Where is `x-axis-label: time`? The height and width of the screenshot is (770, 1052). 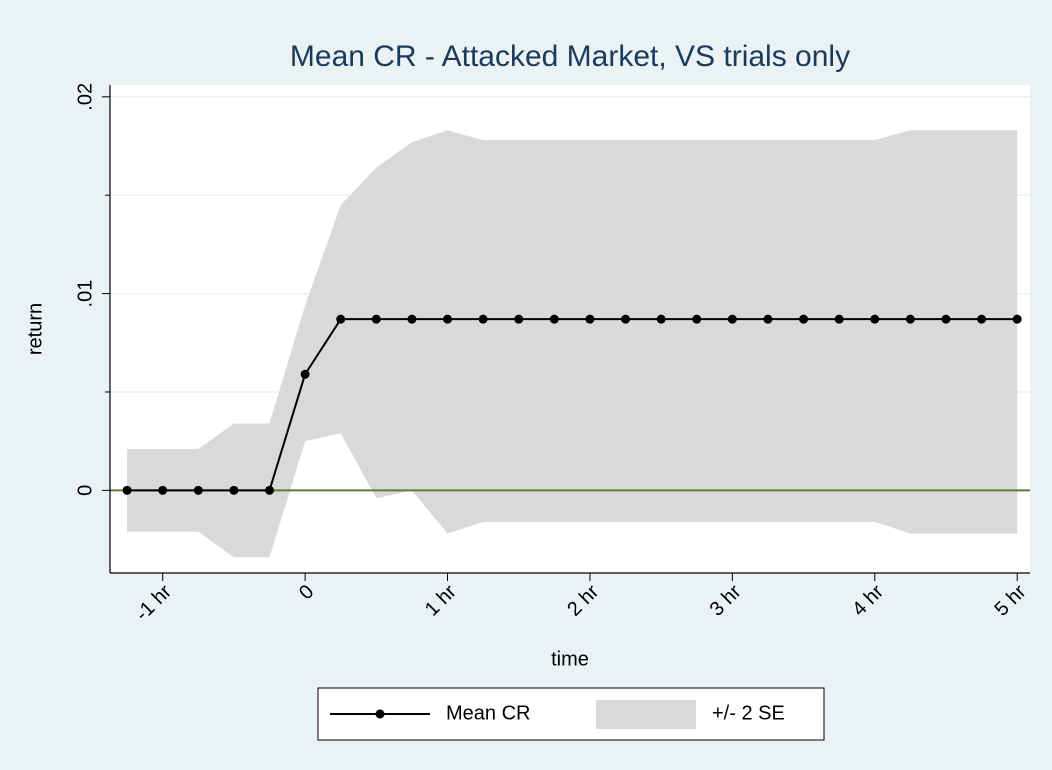
x-axis-label: time is located at coordinates (570, 659).